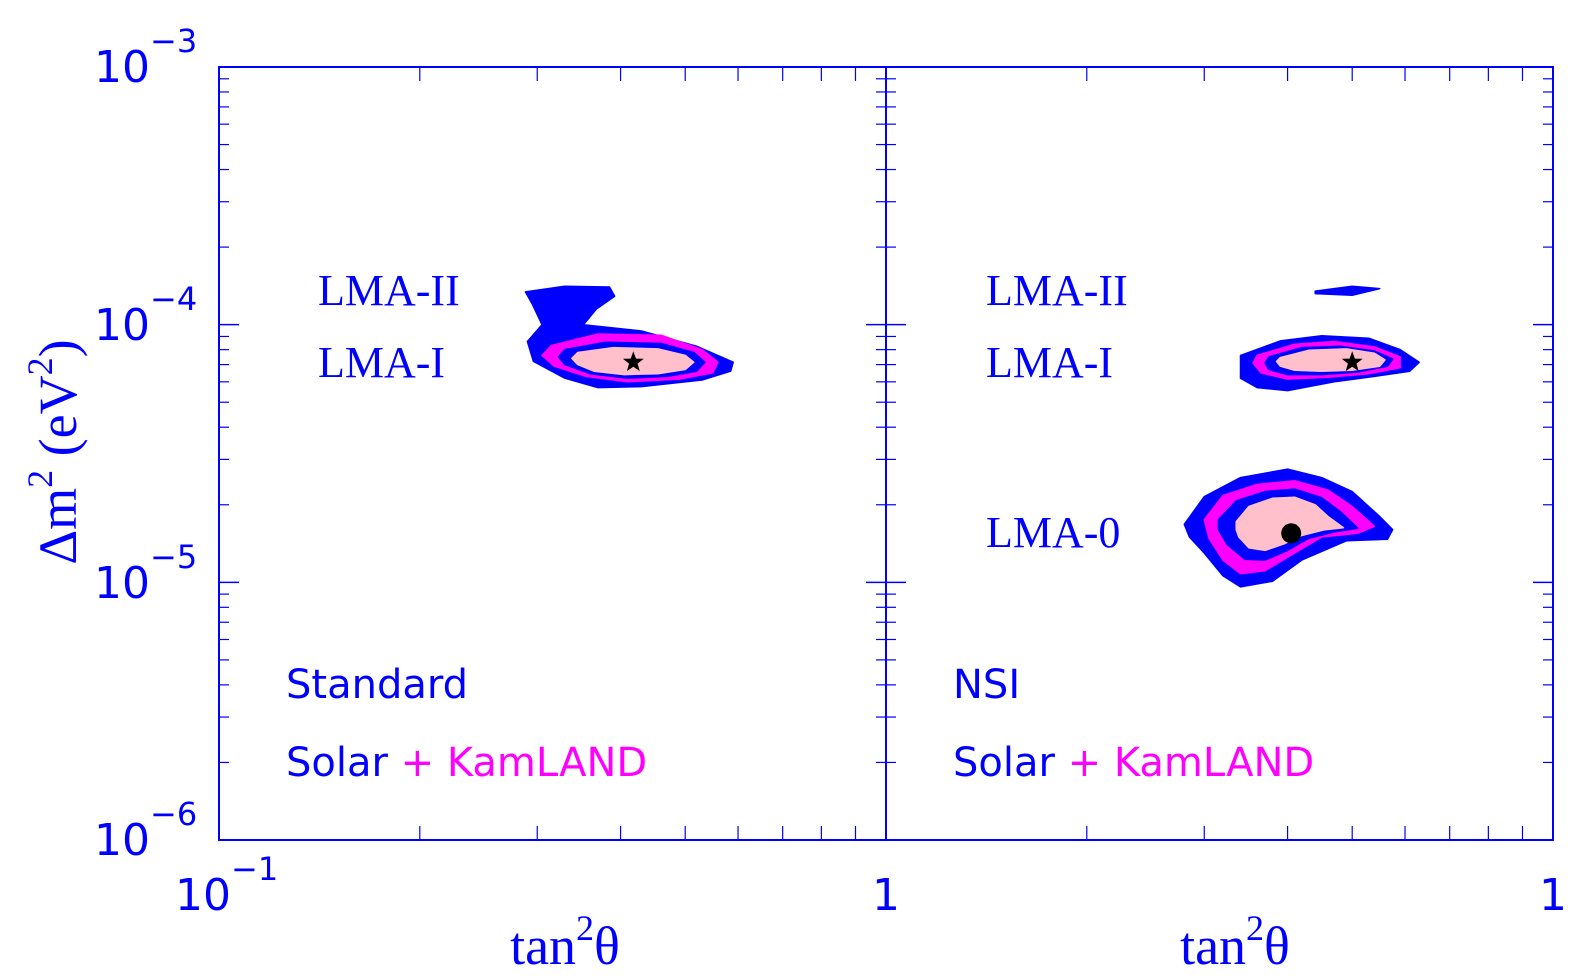 The width and height of the screenshot is (1585, 980). I want to click on y-tick-labels: 10⁻³ 10⁻⁴ 10⁻⁵ 10⁻⁶, so click(145, 444).